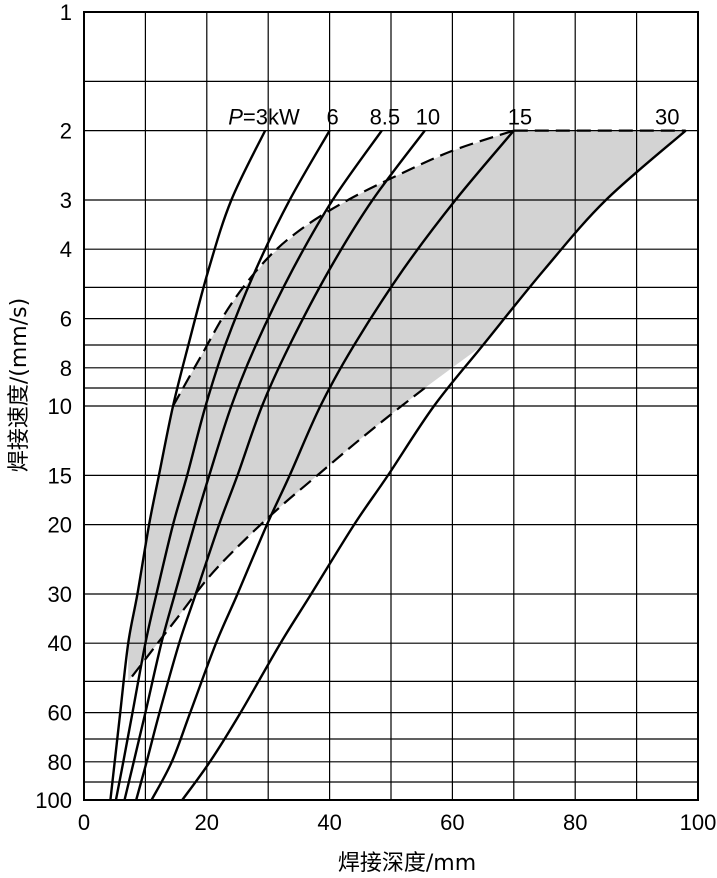  What do you see at coordinates (60, 406) in the screenshot?
I see `y-tick-label-10: 10` at bounding box center [60, 406].